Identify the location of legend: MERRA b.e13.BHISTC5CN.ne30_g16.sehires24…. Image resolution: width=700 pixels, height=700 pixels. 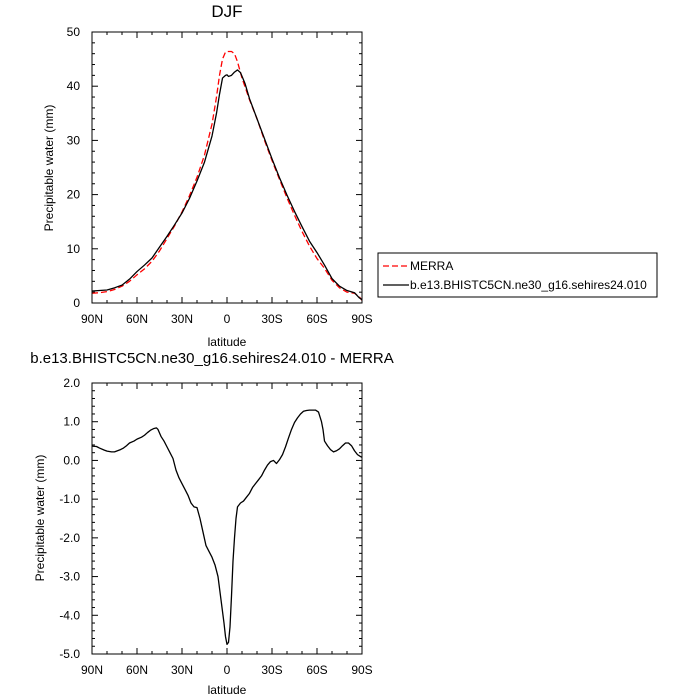
(517, 275).